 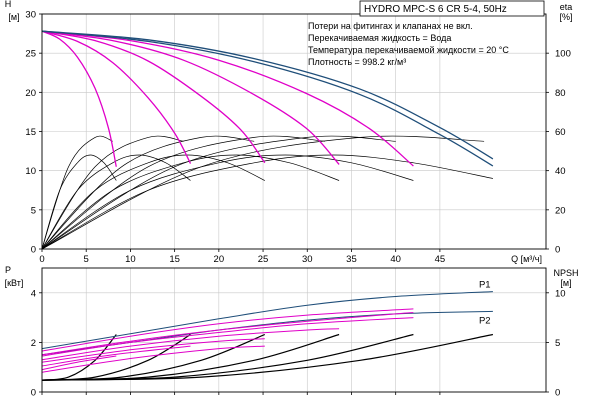 What do you see at coordinates (13, 17) in the screenshot?
I see `plot1-ylabel-left-unit: [м]` at bounding box center [13, 17].